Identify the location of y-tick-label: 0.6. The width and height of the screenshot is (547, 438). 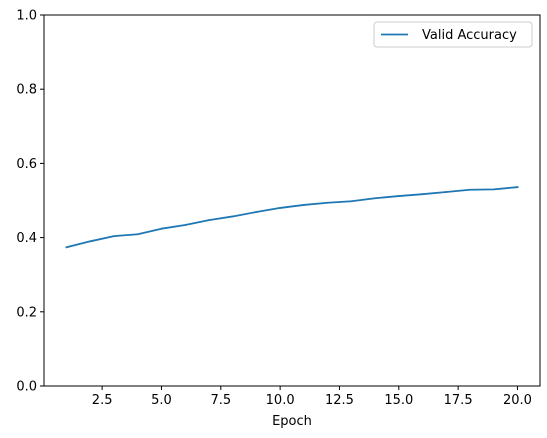
(26, 164).